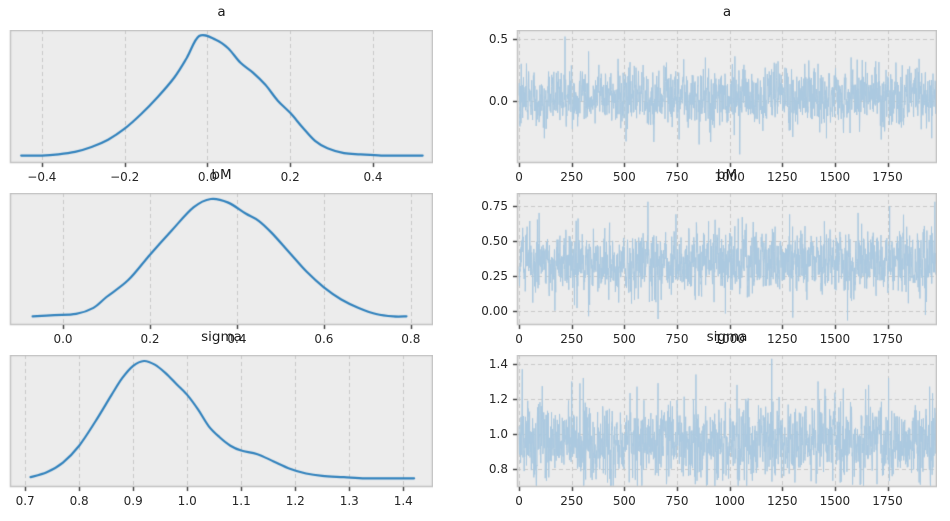 The height and width of the screenshot is (521, 950). I want to click on y-tick-label: 0.50, so click(494, 240).